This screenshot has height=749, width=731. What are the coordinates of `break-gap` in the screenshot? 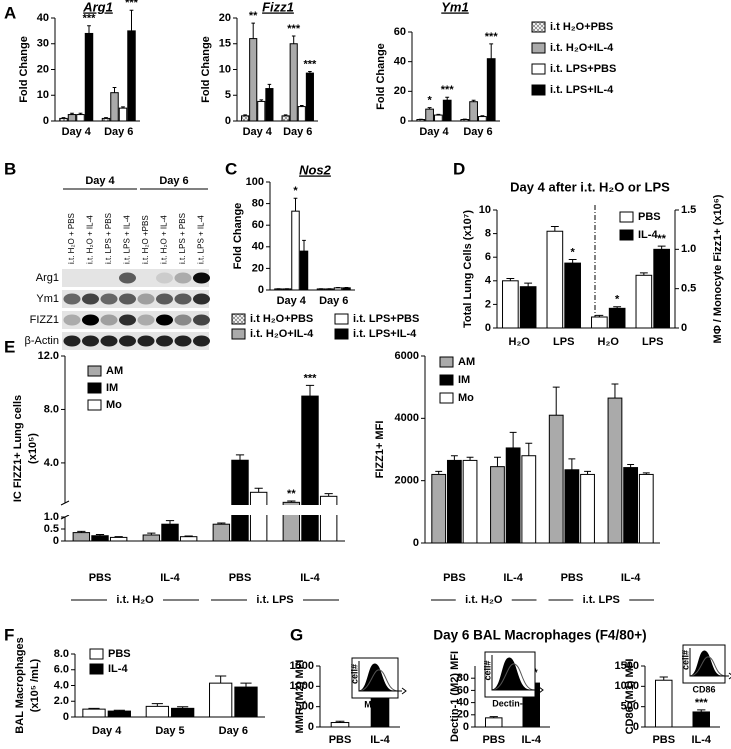 It's located at (206, 510).